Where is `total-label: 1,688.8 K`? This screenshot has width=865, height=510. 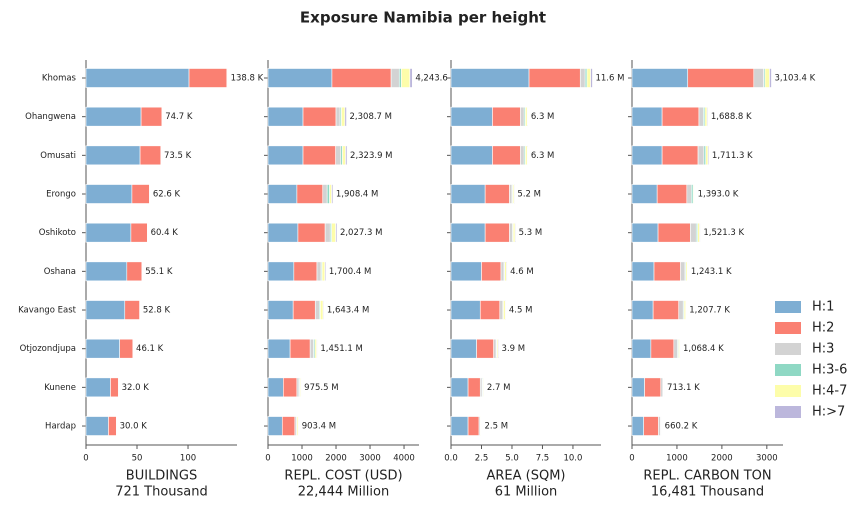
total-label: 1,688.8 K is located at coordinates (731, 117).